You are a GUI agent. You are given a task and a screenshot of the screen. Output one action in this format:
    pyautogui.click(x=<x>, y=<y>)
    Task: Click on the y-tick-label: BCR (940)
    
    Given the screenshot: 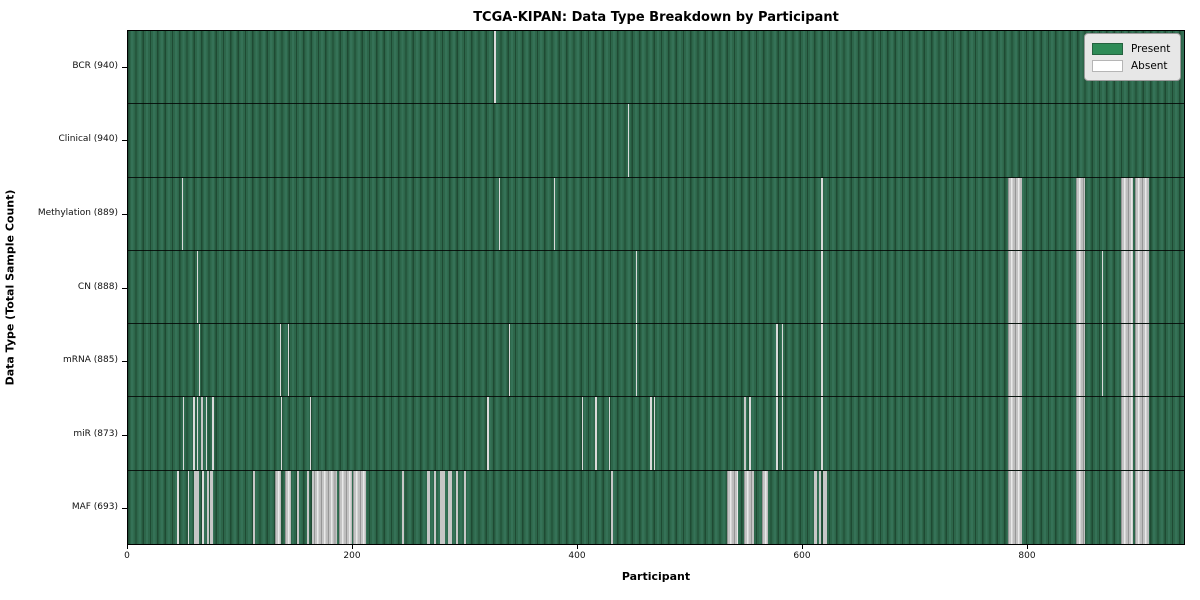 What is the action you would take?
    pyautogui.click(x=95, y=66)
    